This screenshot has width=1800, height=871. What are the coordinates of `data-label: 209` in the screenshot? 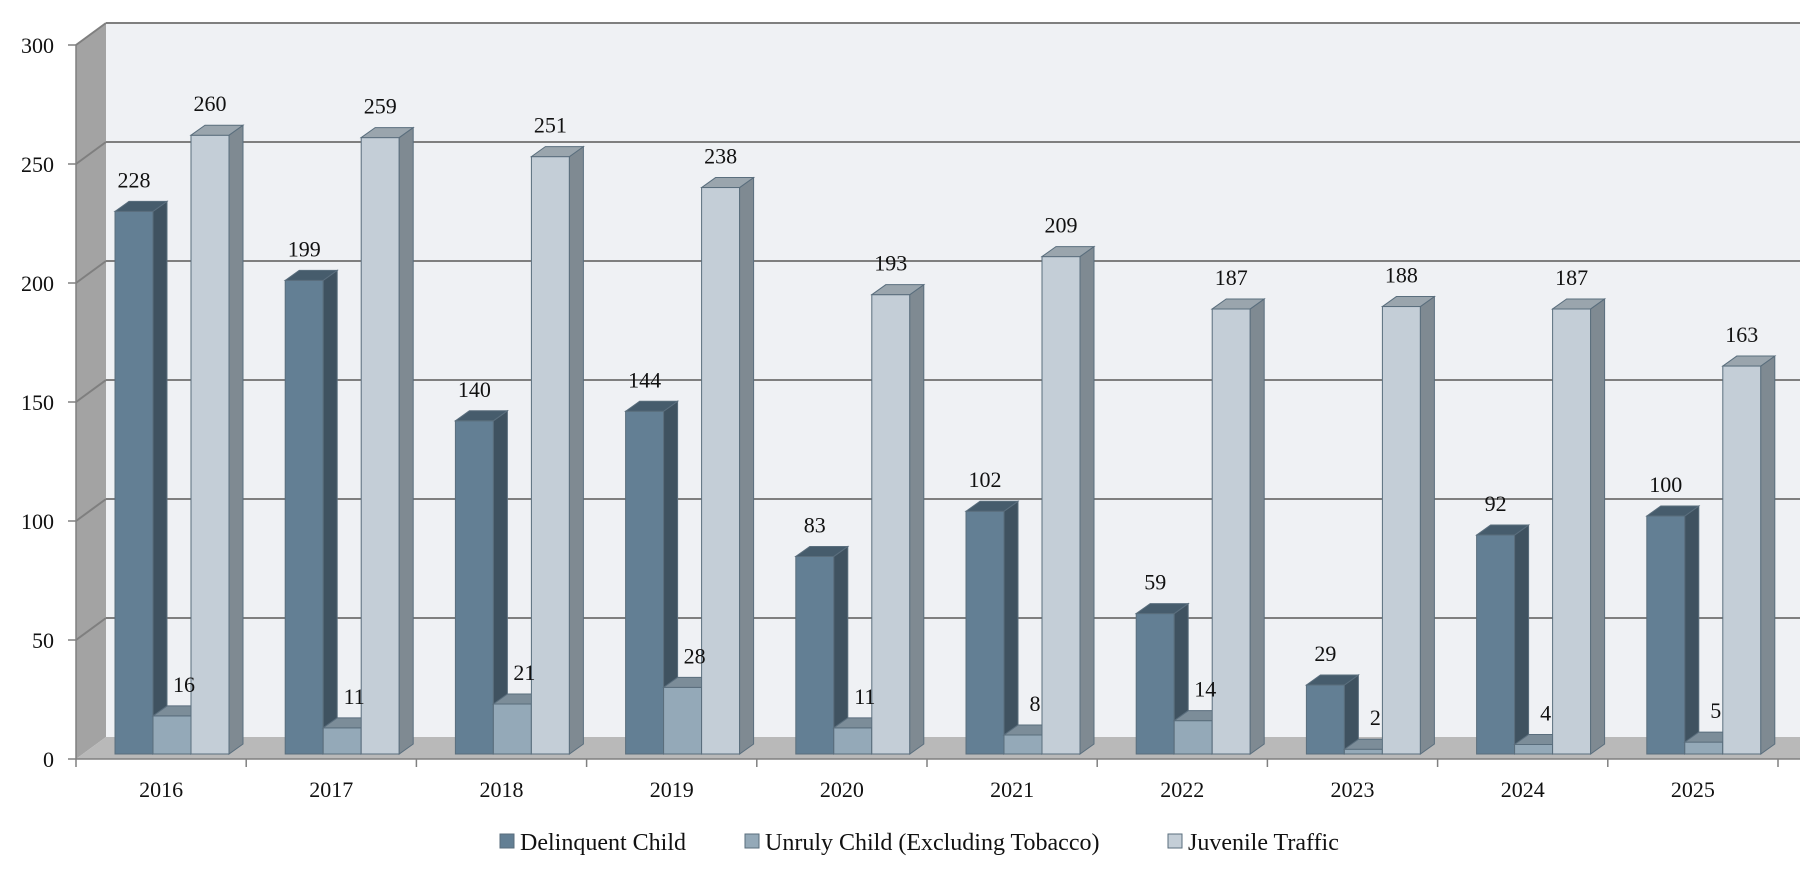 It's located at (1061, 225).